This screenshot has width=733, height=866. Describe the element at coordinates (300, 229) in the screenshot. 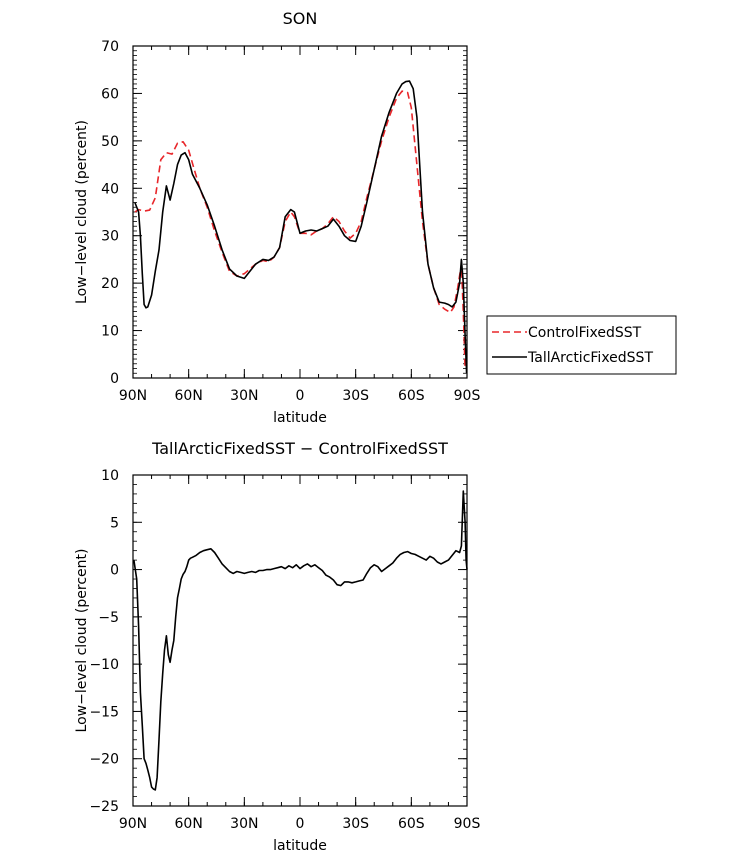

I see `series-line-controlfixedsst` at that location.